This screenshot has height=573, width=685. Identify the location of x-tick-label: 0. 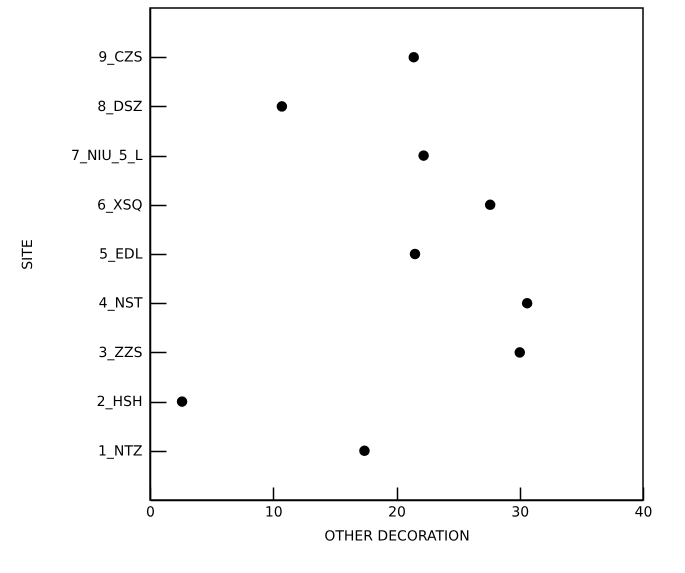
(150, 512).